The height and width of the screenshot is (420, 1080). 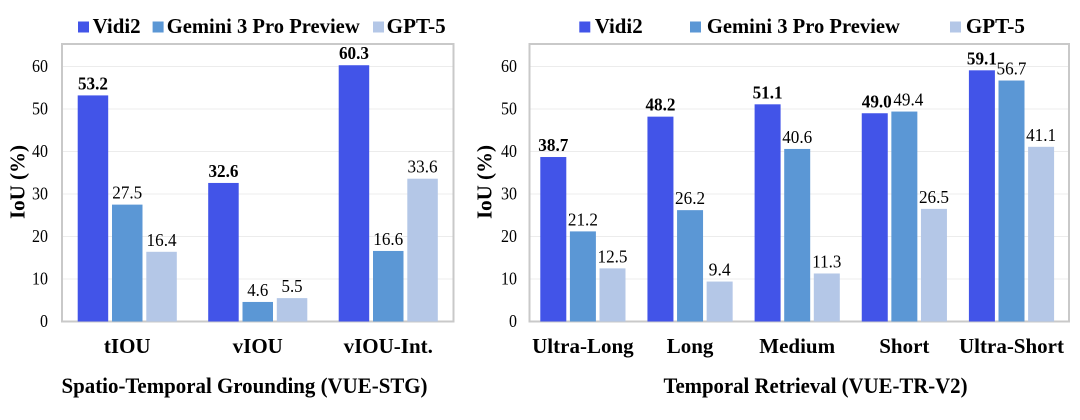 What do you see at coordinates (257, 290) in the screenshot?
I see `svg-text: 4.6` at bounding box center [257, 290].